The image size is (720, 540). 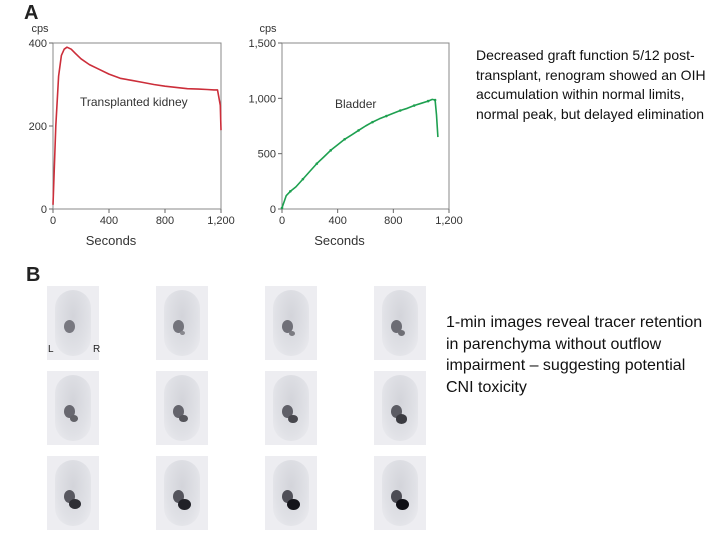 I want to click on series-label-kidney: Transplanted kidney, so click(x=134, y=102).